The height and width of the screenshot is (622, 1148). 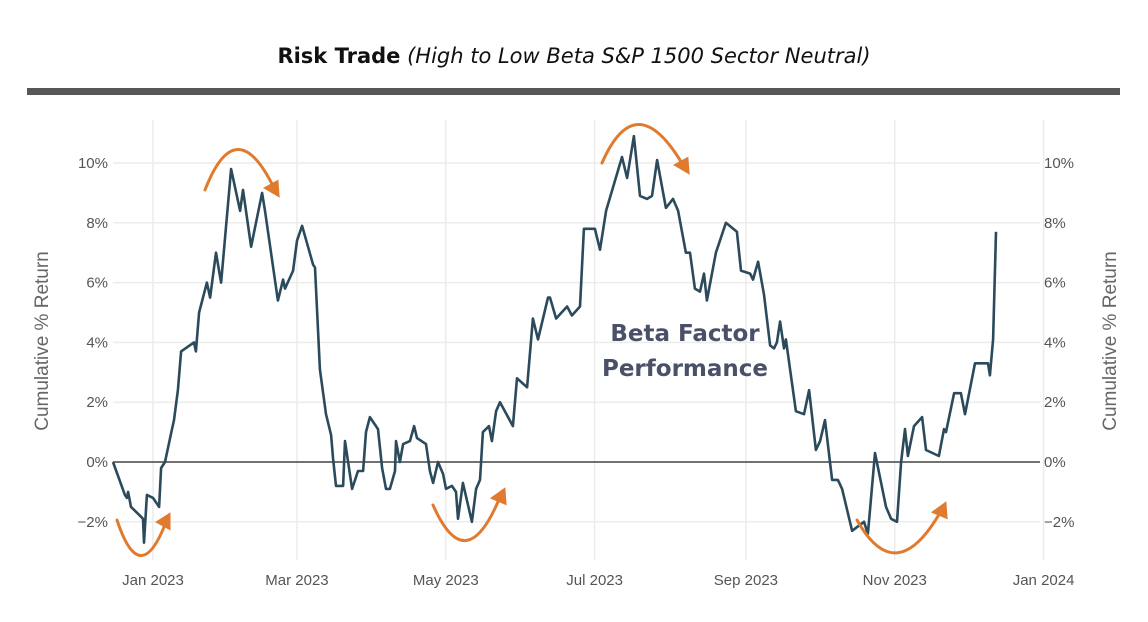 What do you see at coordinates (1110, 341) in the screenshot?
I see `y-axis-title-right: Cumulative % Return` at bounding box center [1110, 341].